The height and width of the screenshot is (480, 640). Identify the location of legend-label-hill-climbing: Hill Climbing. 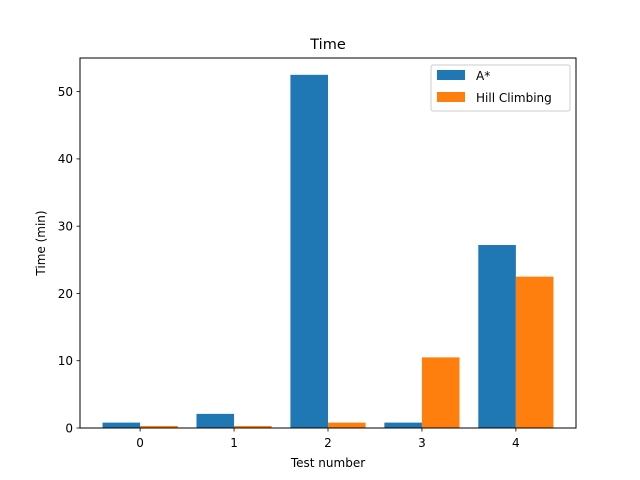
(514, 98).